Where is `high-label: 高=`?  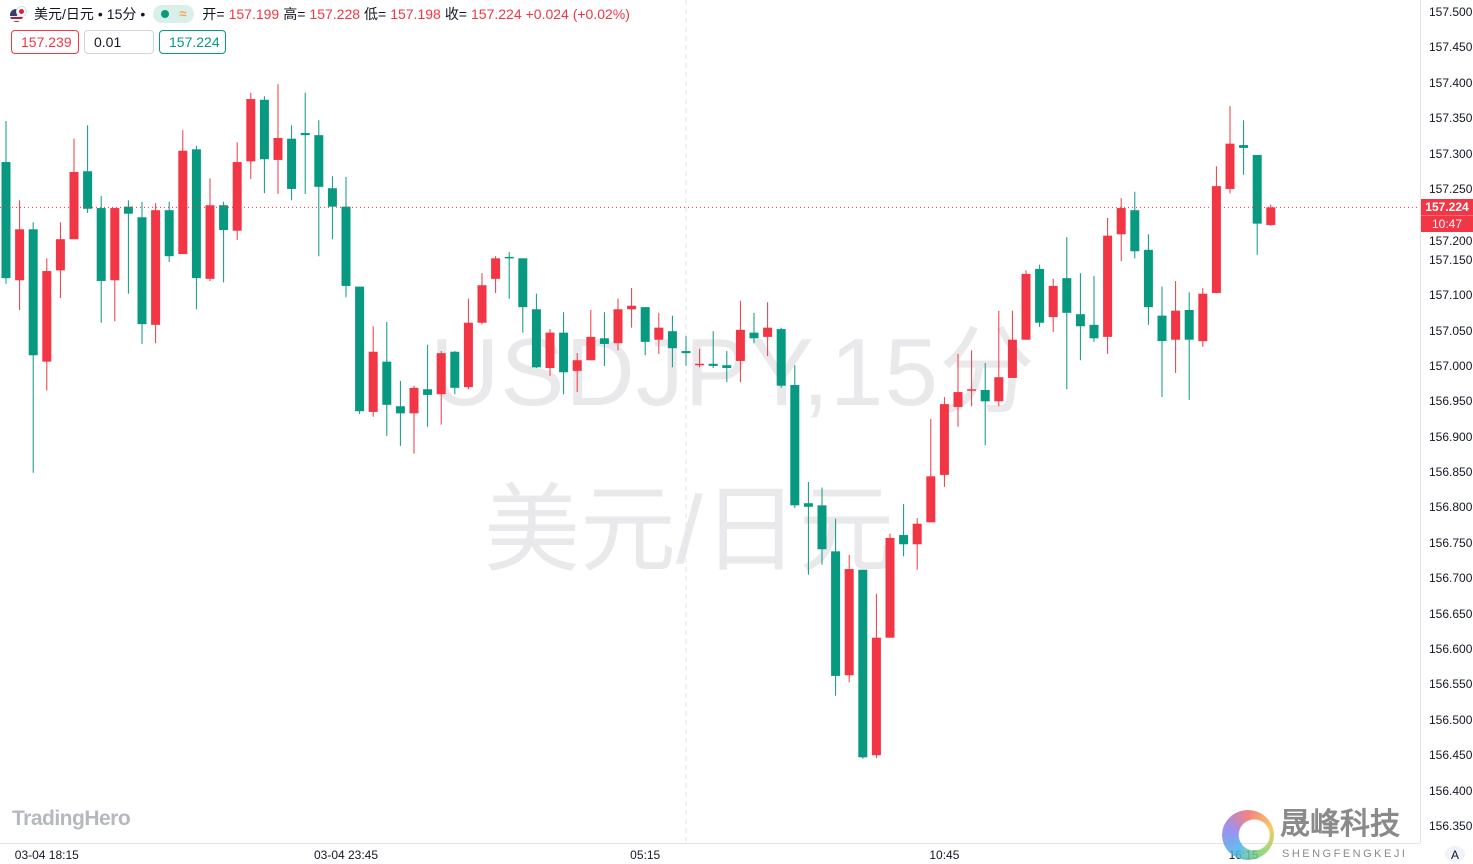
high-label: 高= is located at coordinates (294, 14).